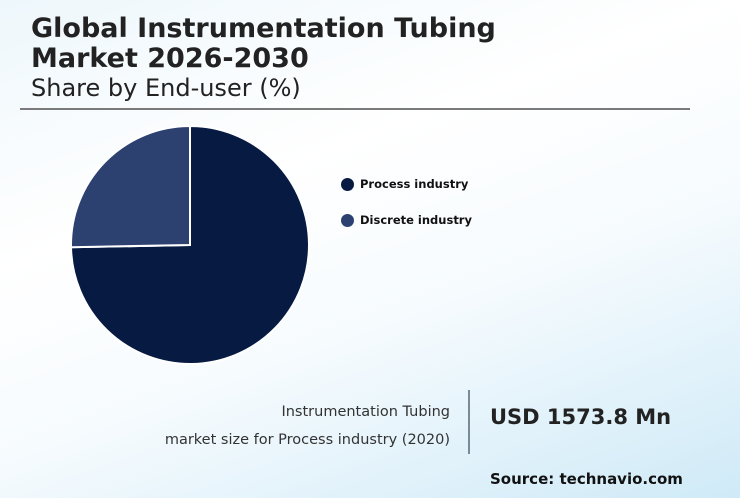  What do you see at coordinates (307, 440) in the screenshot?
I see `caption-line-2: market size for Process industry (2020)` at bounding box center [307, 440].